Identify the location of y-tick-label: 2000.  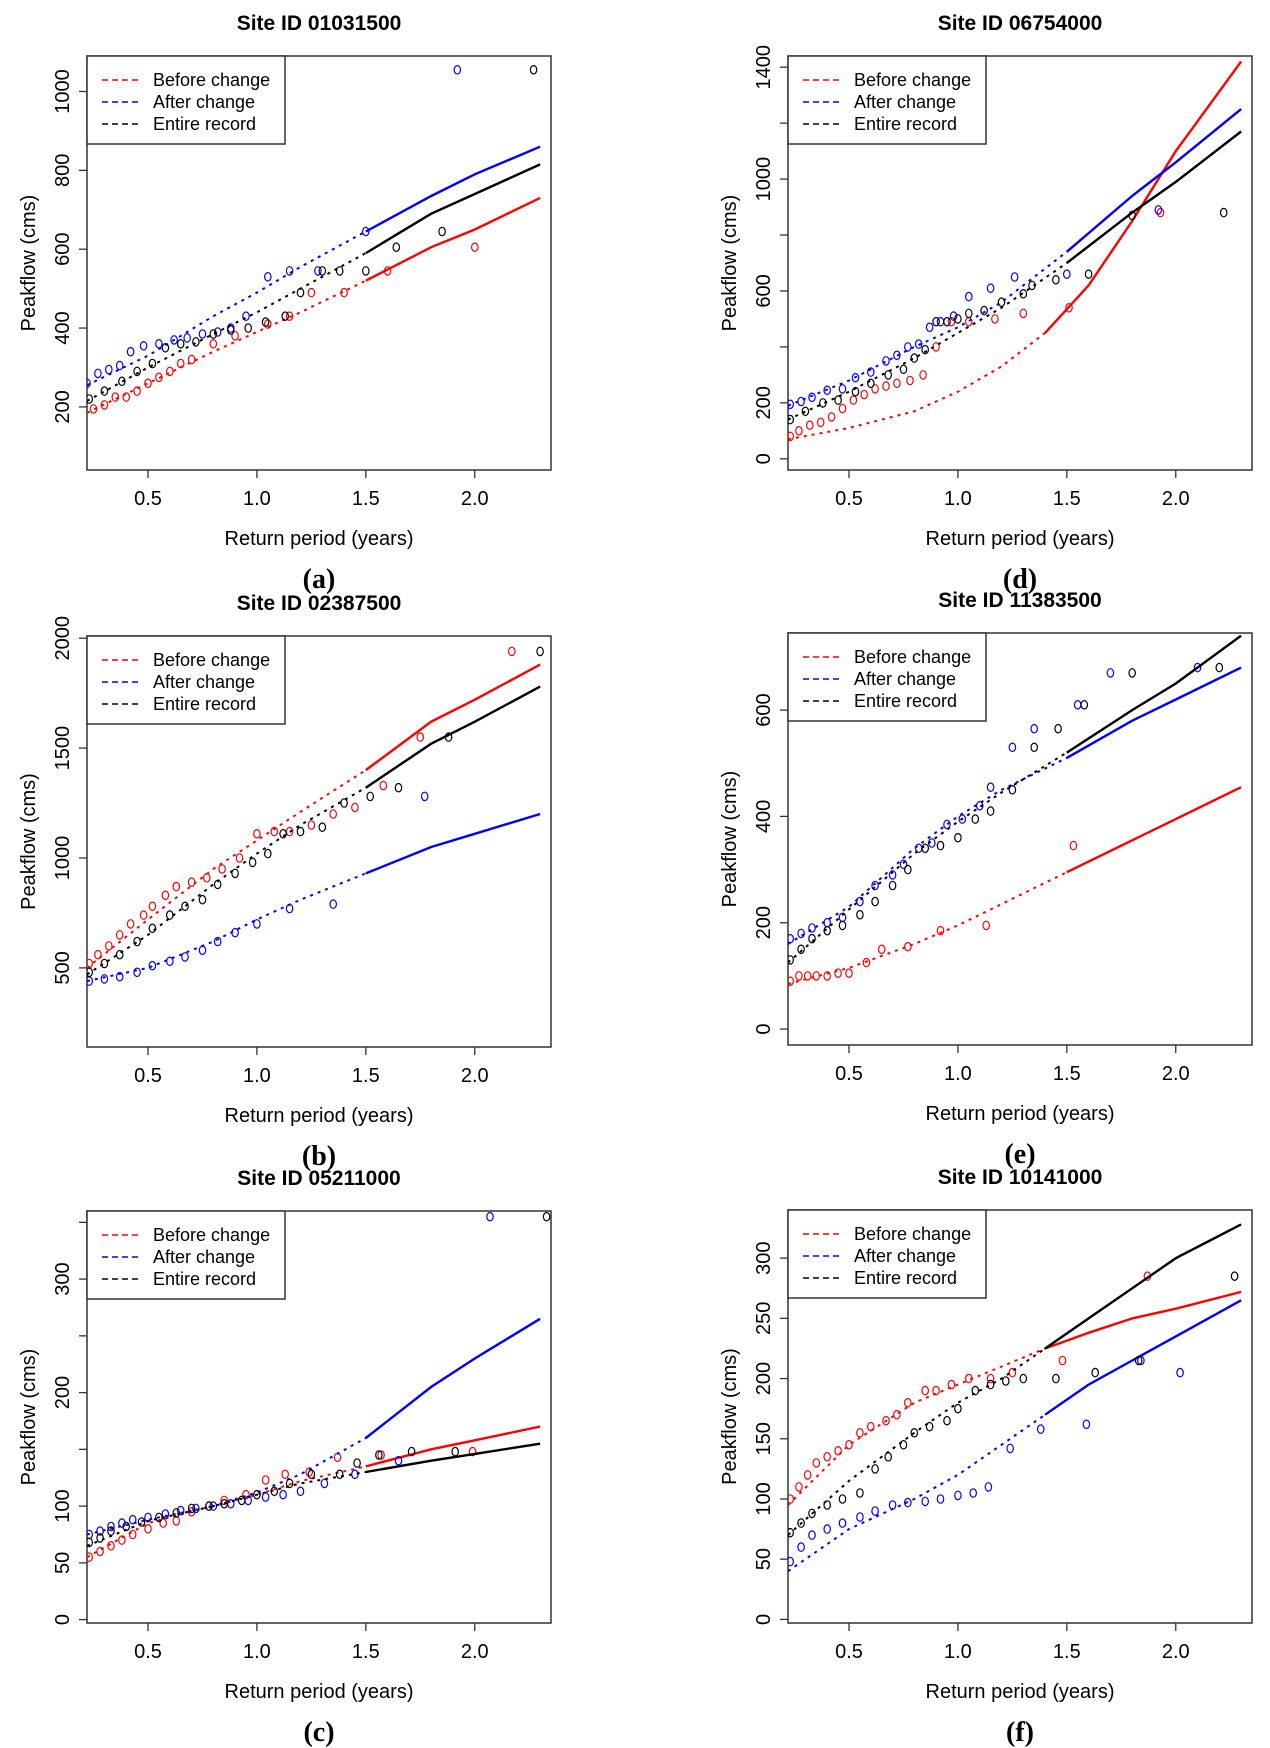
(63, 638).